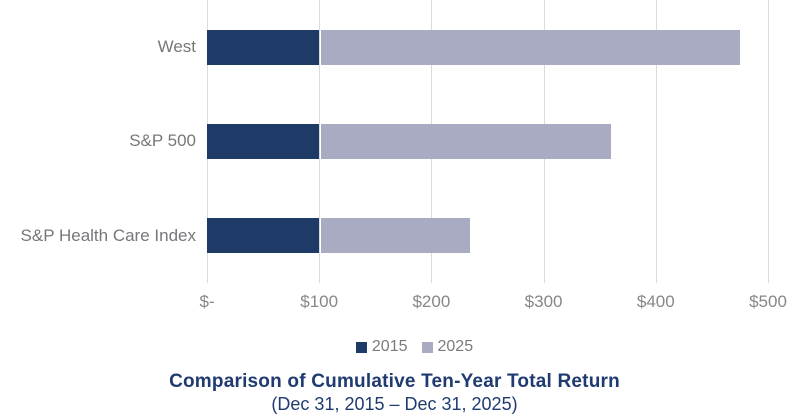  I want to click on category-label: S&P 500, so click(162, 141).